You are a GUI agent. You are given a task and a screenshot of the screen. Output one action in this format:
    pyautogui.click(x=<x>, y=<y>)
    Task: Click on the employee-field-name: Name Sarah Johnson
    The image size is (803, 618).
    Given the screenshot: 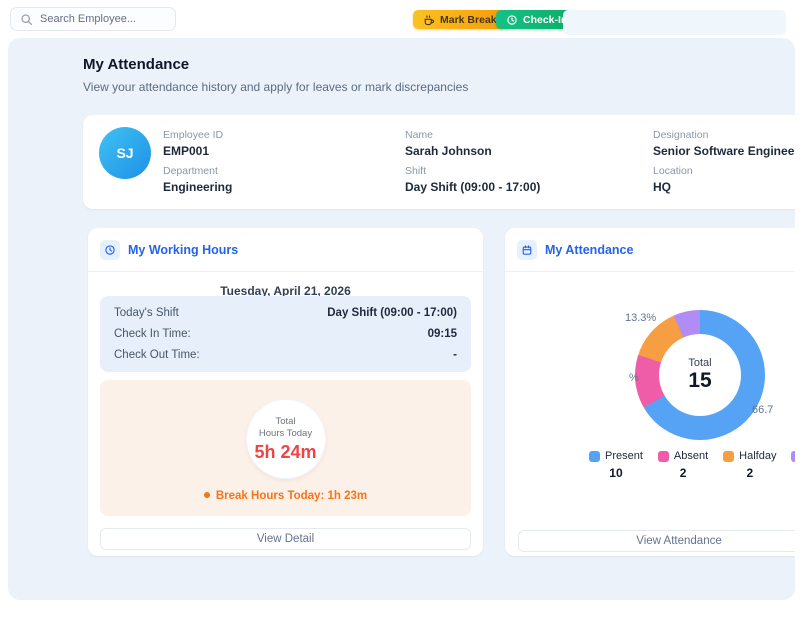 What is the action you would take?
    pyautogui.click(x=448, y=143)
    